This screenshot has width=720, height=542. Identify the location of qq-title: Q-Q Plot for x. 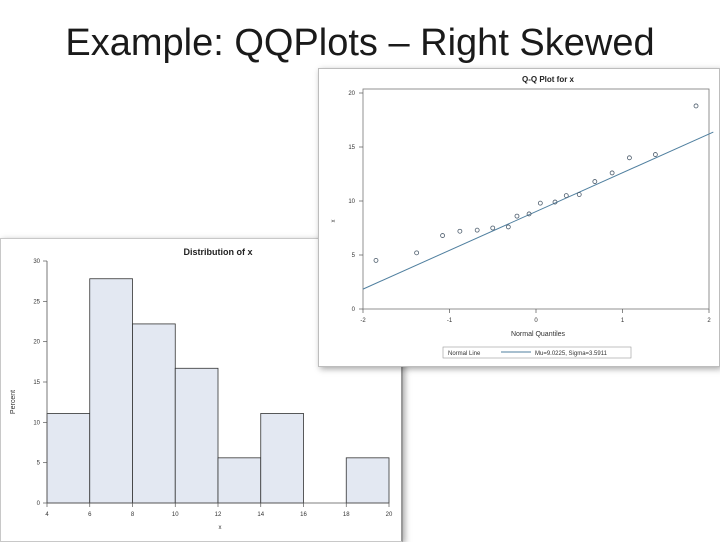
(548, 79).